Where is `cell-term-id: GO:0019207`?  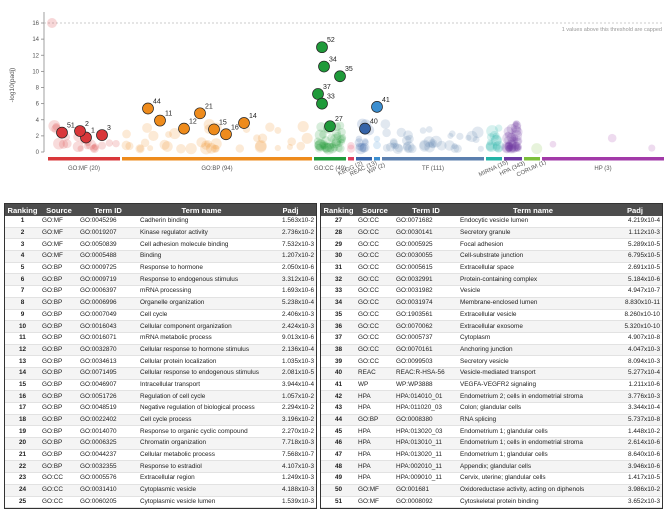 cell-term-id: GO:0019207 is located at coordinates (108, 233).